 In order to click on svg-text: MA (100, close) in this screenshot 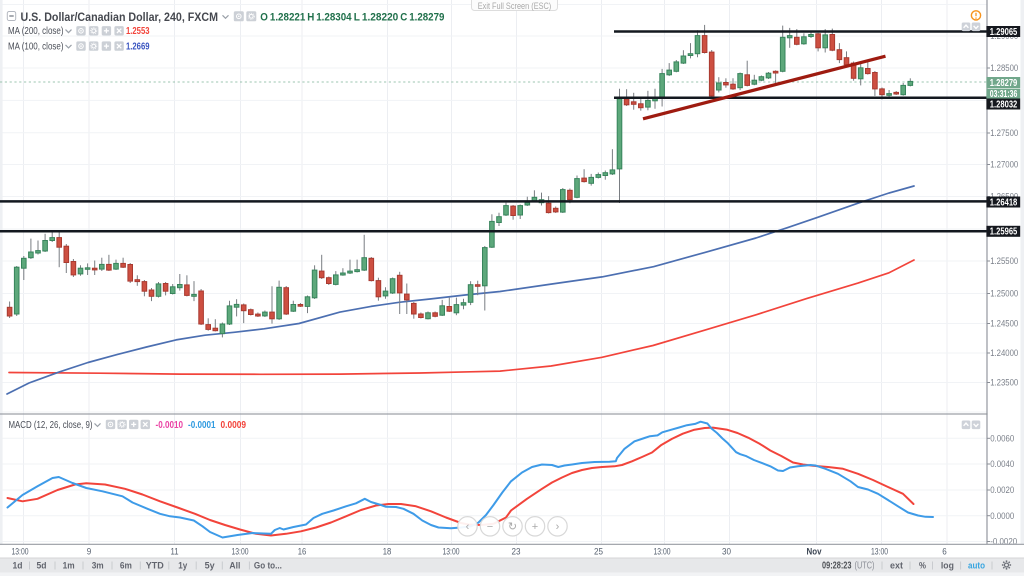, I will do `click(36, 47)`.